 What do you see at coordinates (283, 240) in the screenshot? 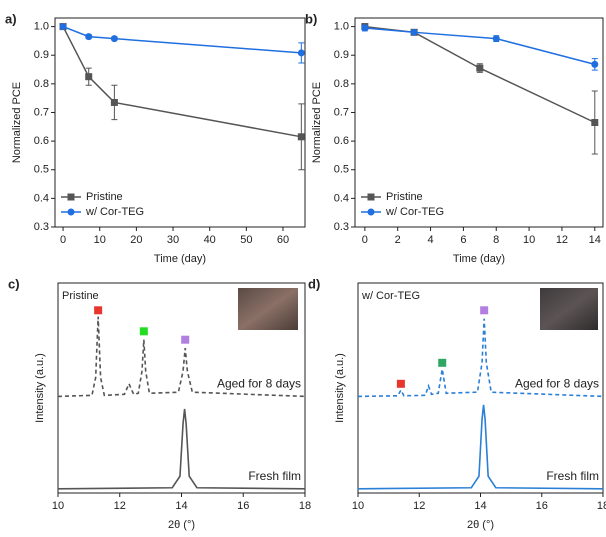
I see `x-tick-label: 60` at bounding box center [283, 240].